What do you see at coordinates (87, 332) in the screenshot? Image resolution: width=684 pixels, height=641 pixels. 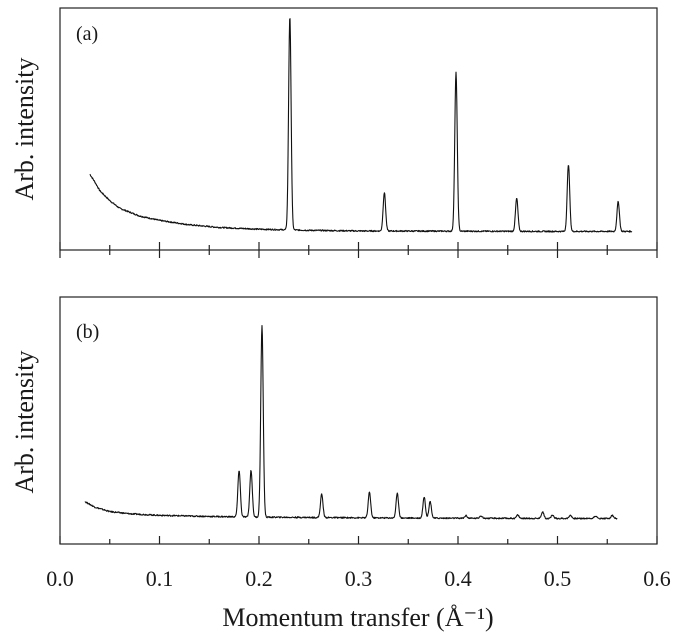 I see `panel-b-label: (b)` at bounding box center [87, 332].